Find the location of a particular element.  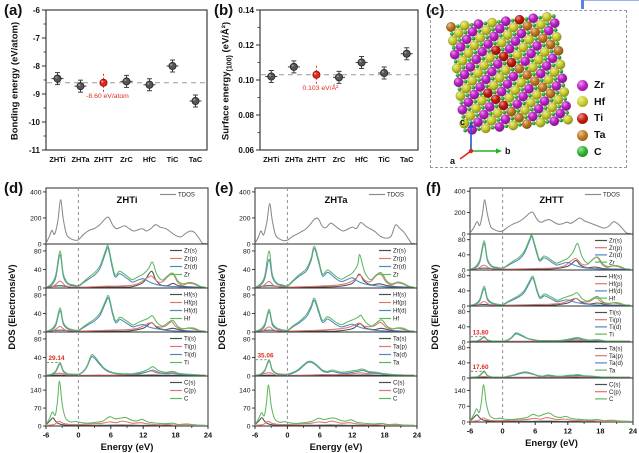

dos-title: ZHTT is located at coordinates (551, 200).